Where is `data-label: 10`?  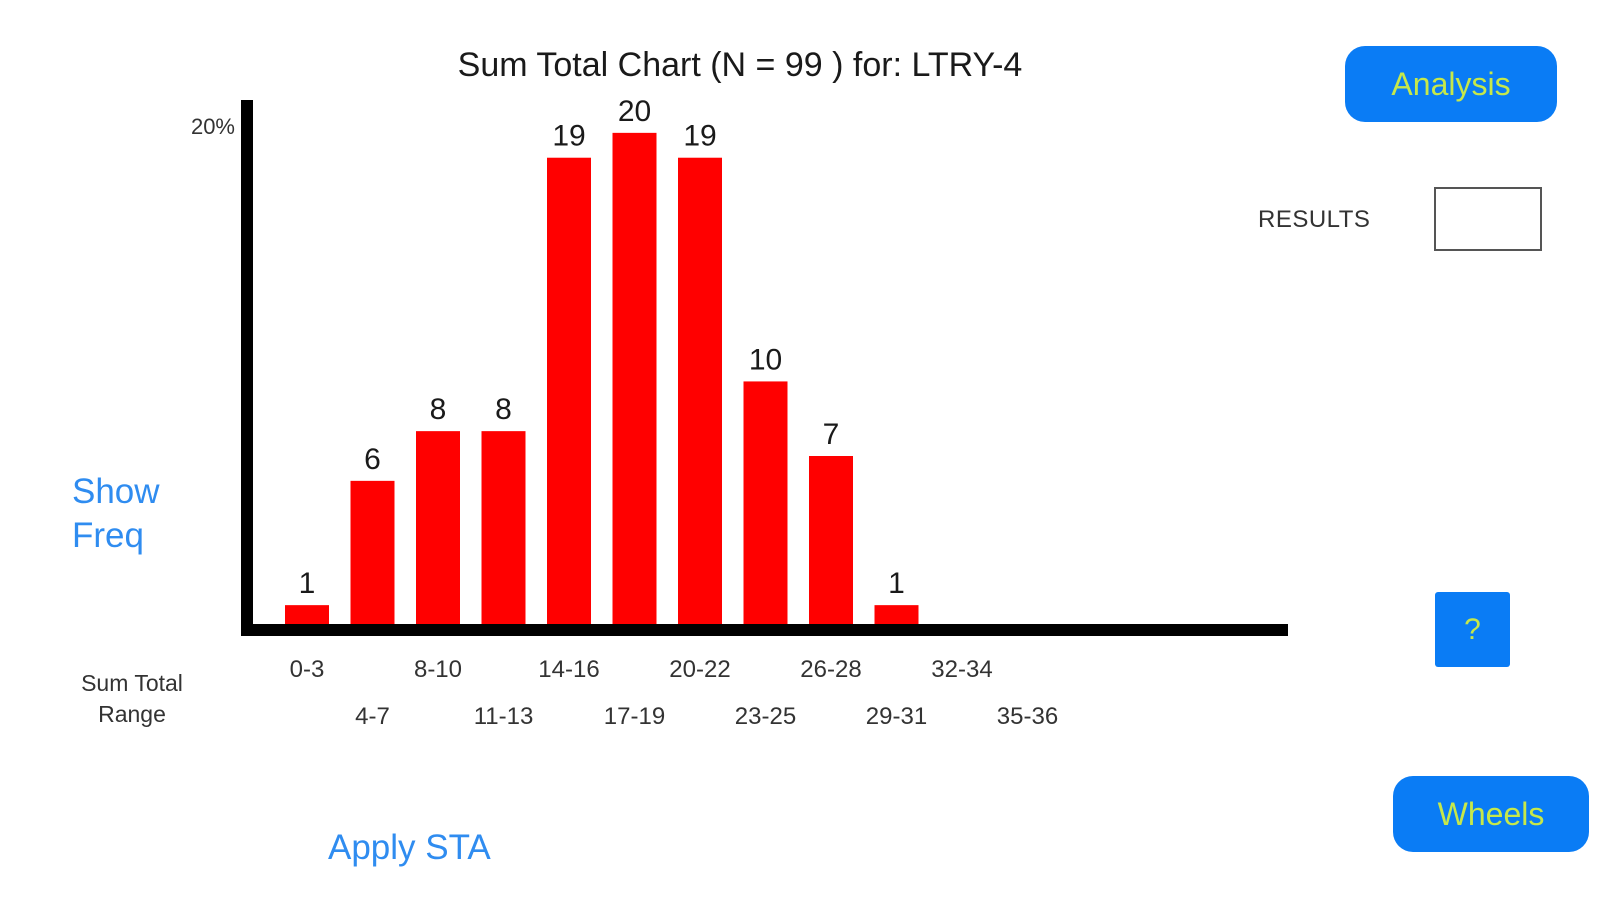 data-label: 10 is located at coordinates (765, 359).